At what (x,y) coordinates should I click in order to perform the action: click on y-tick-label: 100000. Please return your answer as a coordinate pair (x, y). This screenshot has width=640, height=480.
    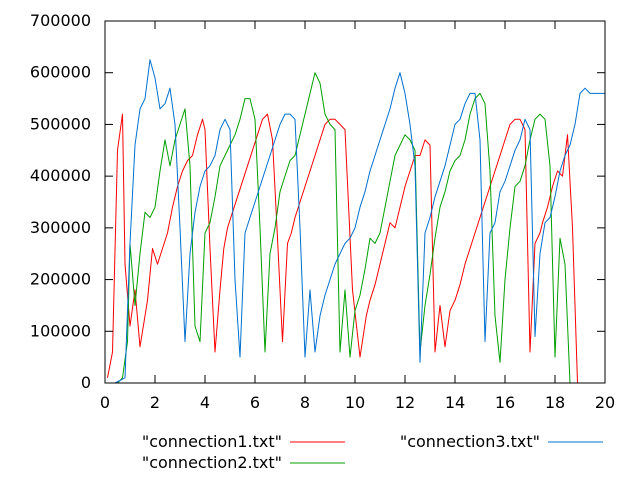
    Looking at the image, I should click on (60, 330).